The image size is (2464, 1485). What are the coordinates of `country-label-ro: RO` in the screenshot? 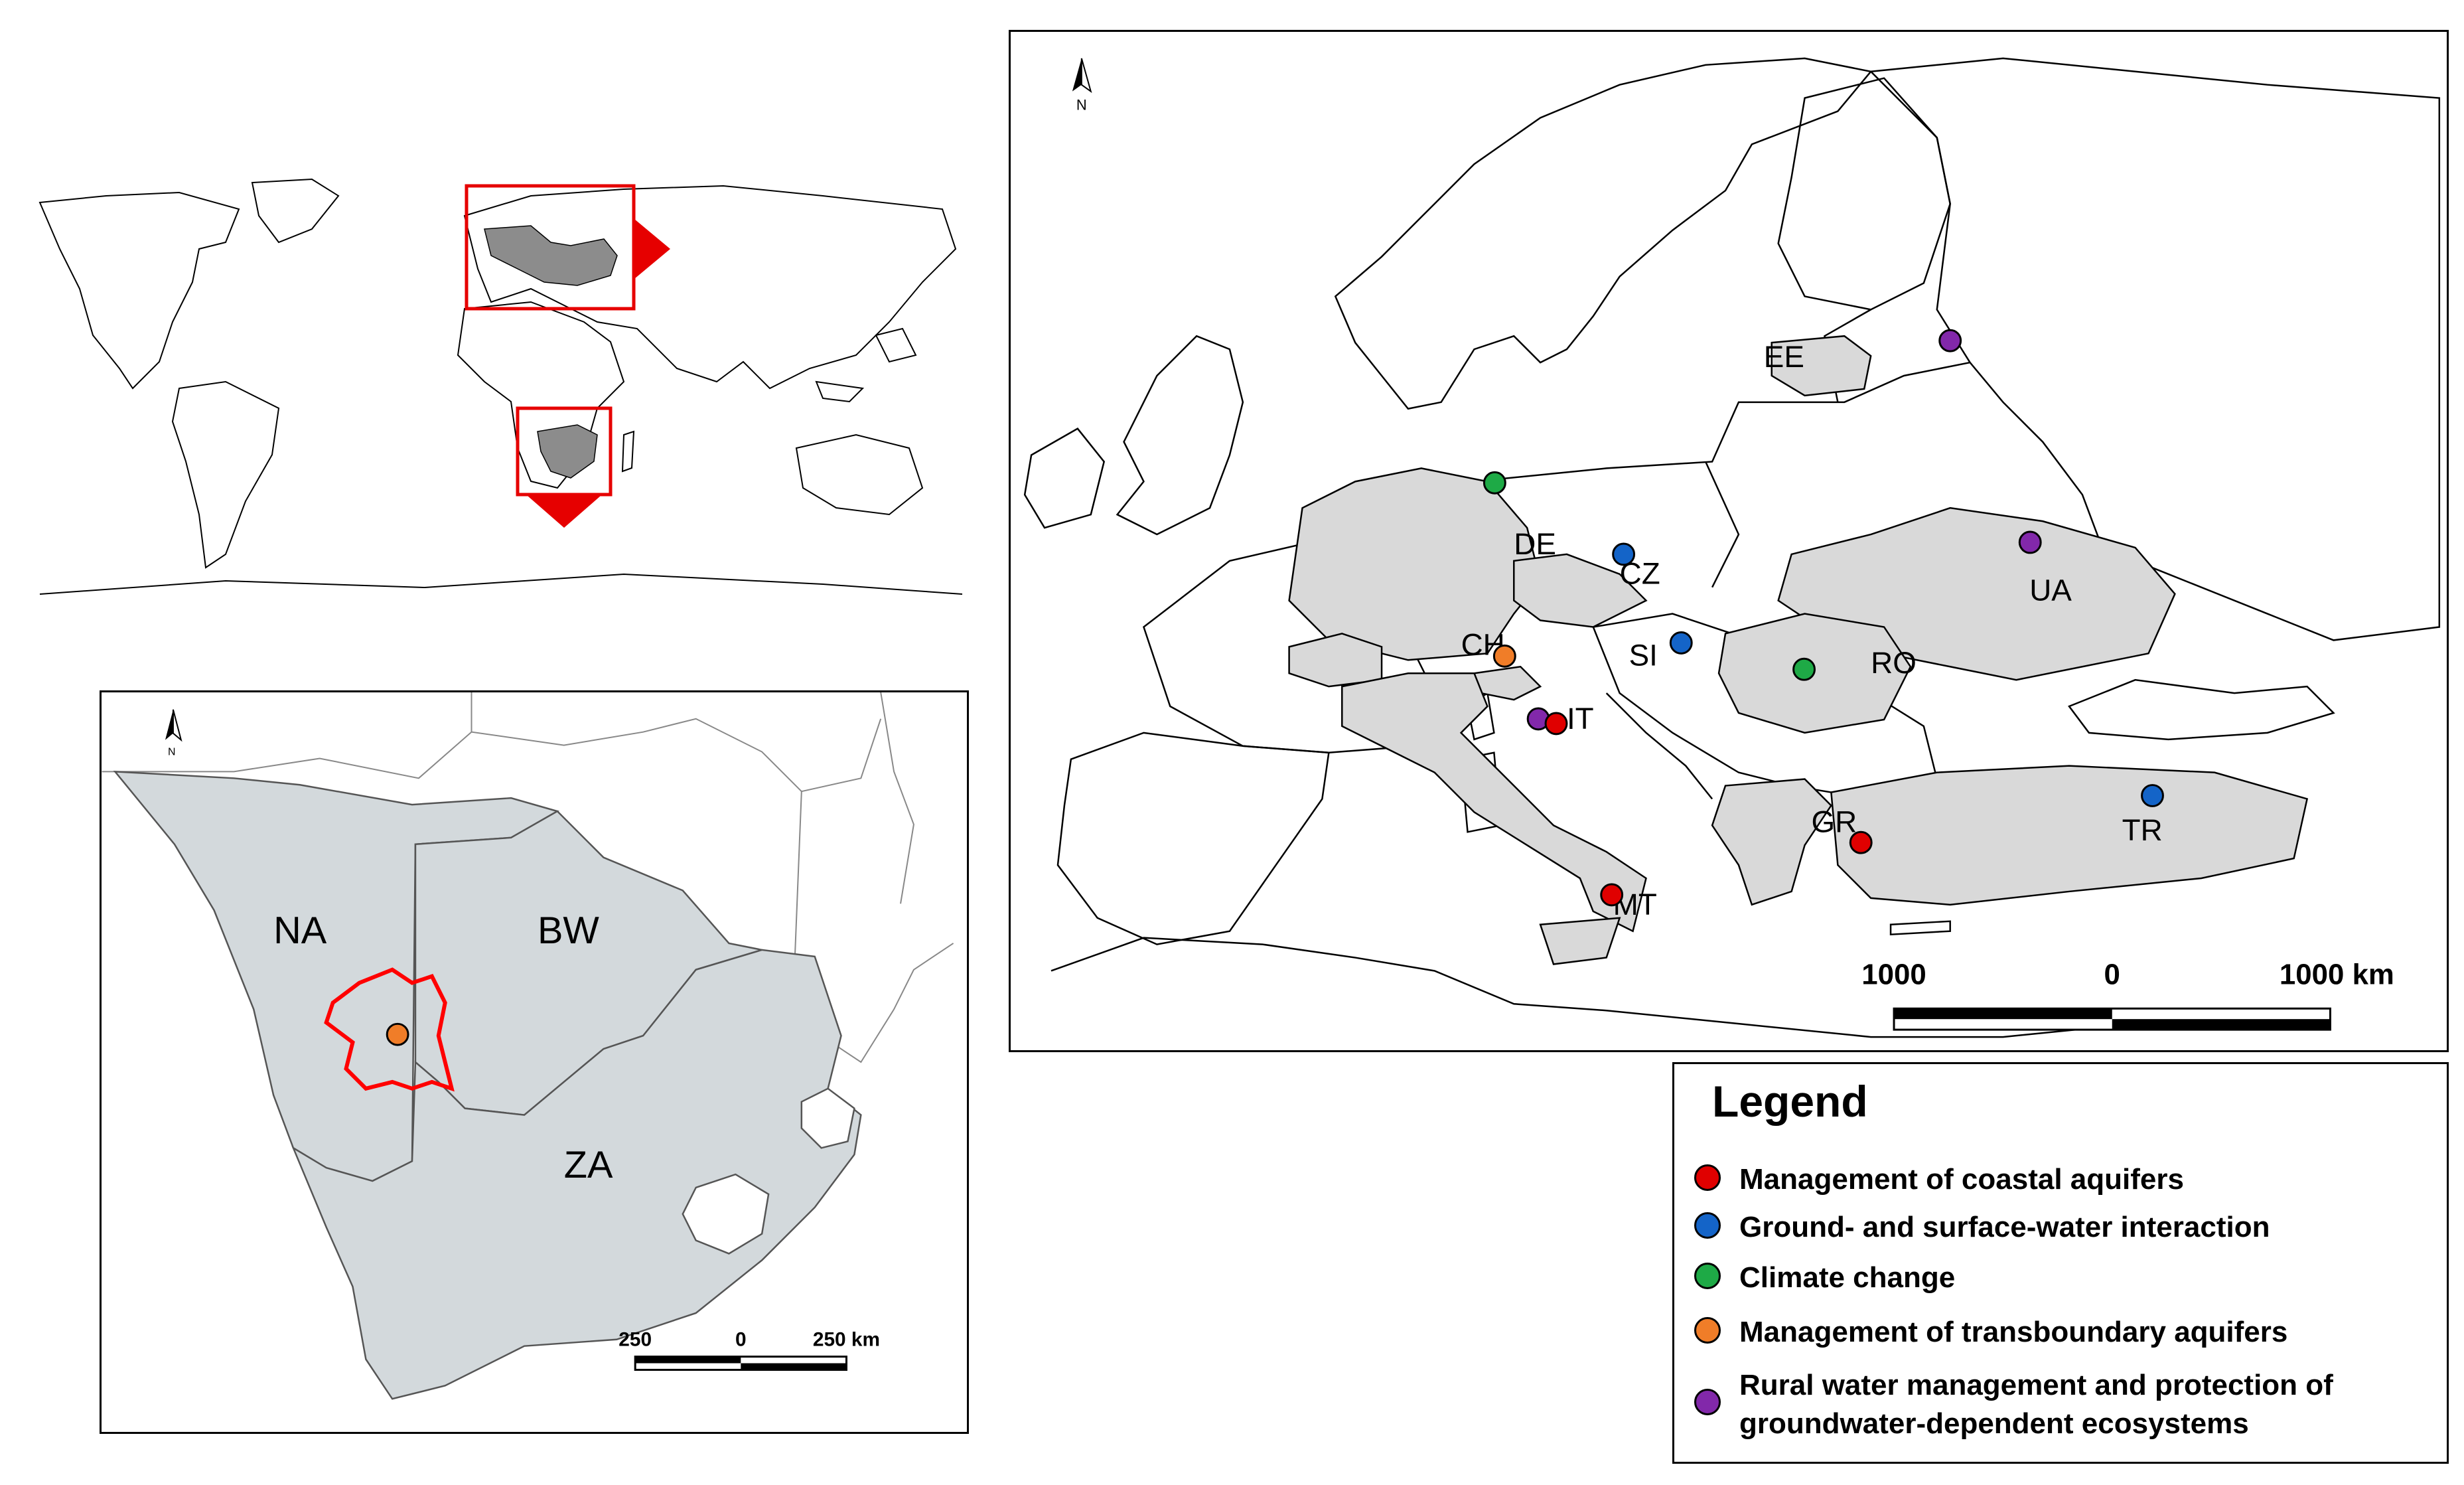 It's located at (1894, 663).